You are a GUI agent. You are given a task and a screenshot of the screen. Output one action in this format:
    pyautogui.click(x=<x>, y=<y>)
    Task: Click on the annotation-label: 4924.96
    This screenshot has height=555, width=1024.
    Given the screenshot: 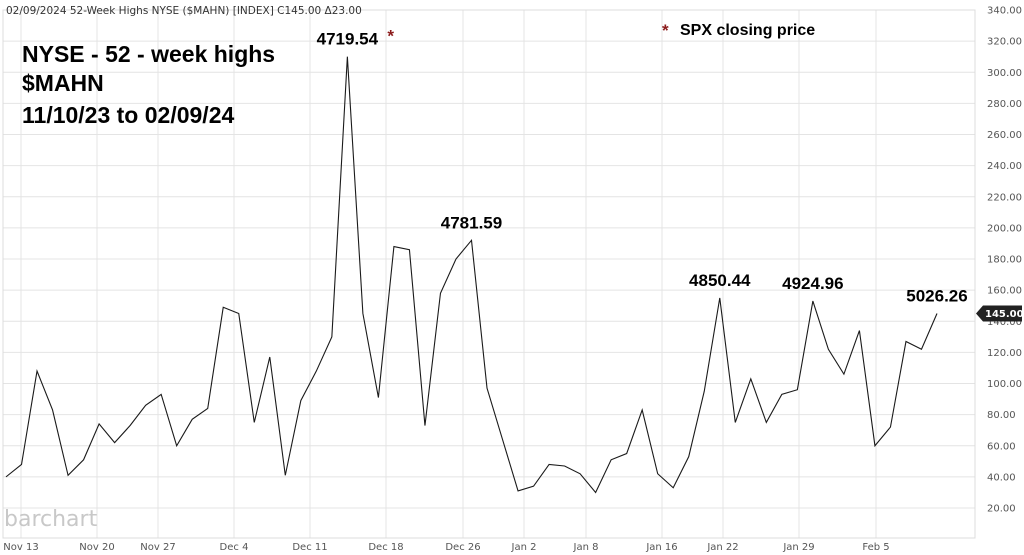 What is the action you would take?
    pyautogui.click(x=812, y=283)
    